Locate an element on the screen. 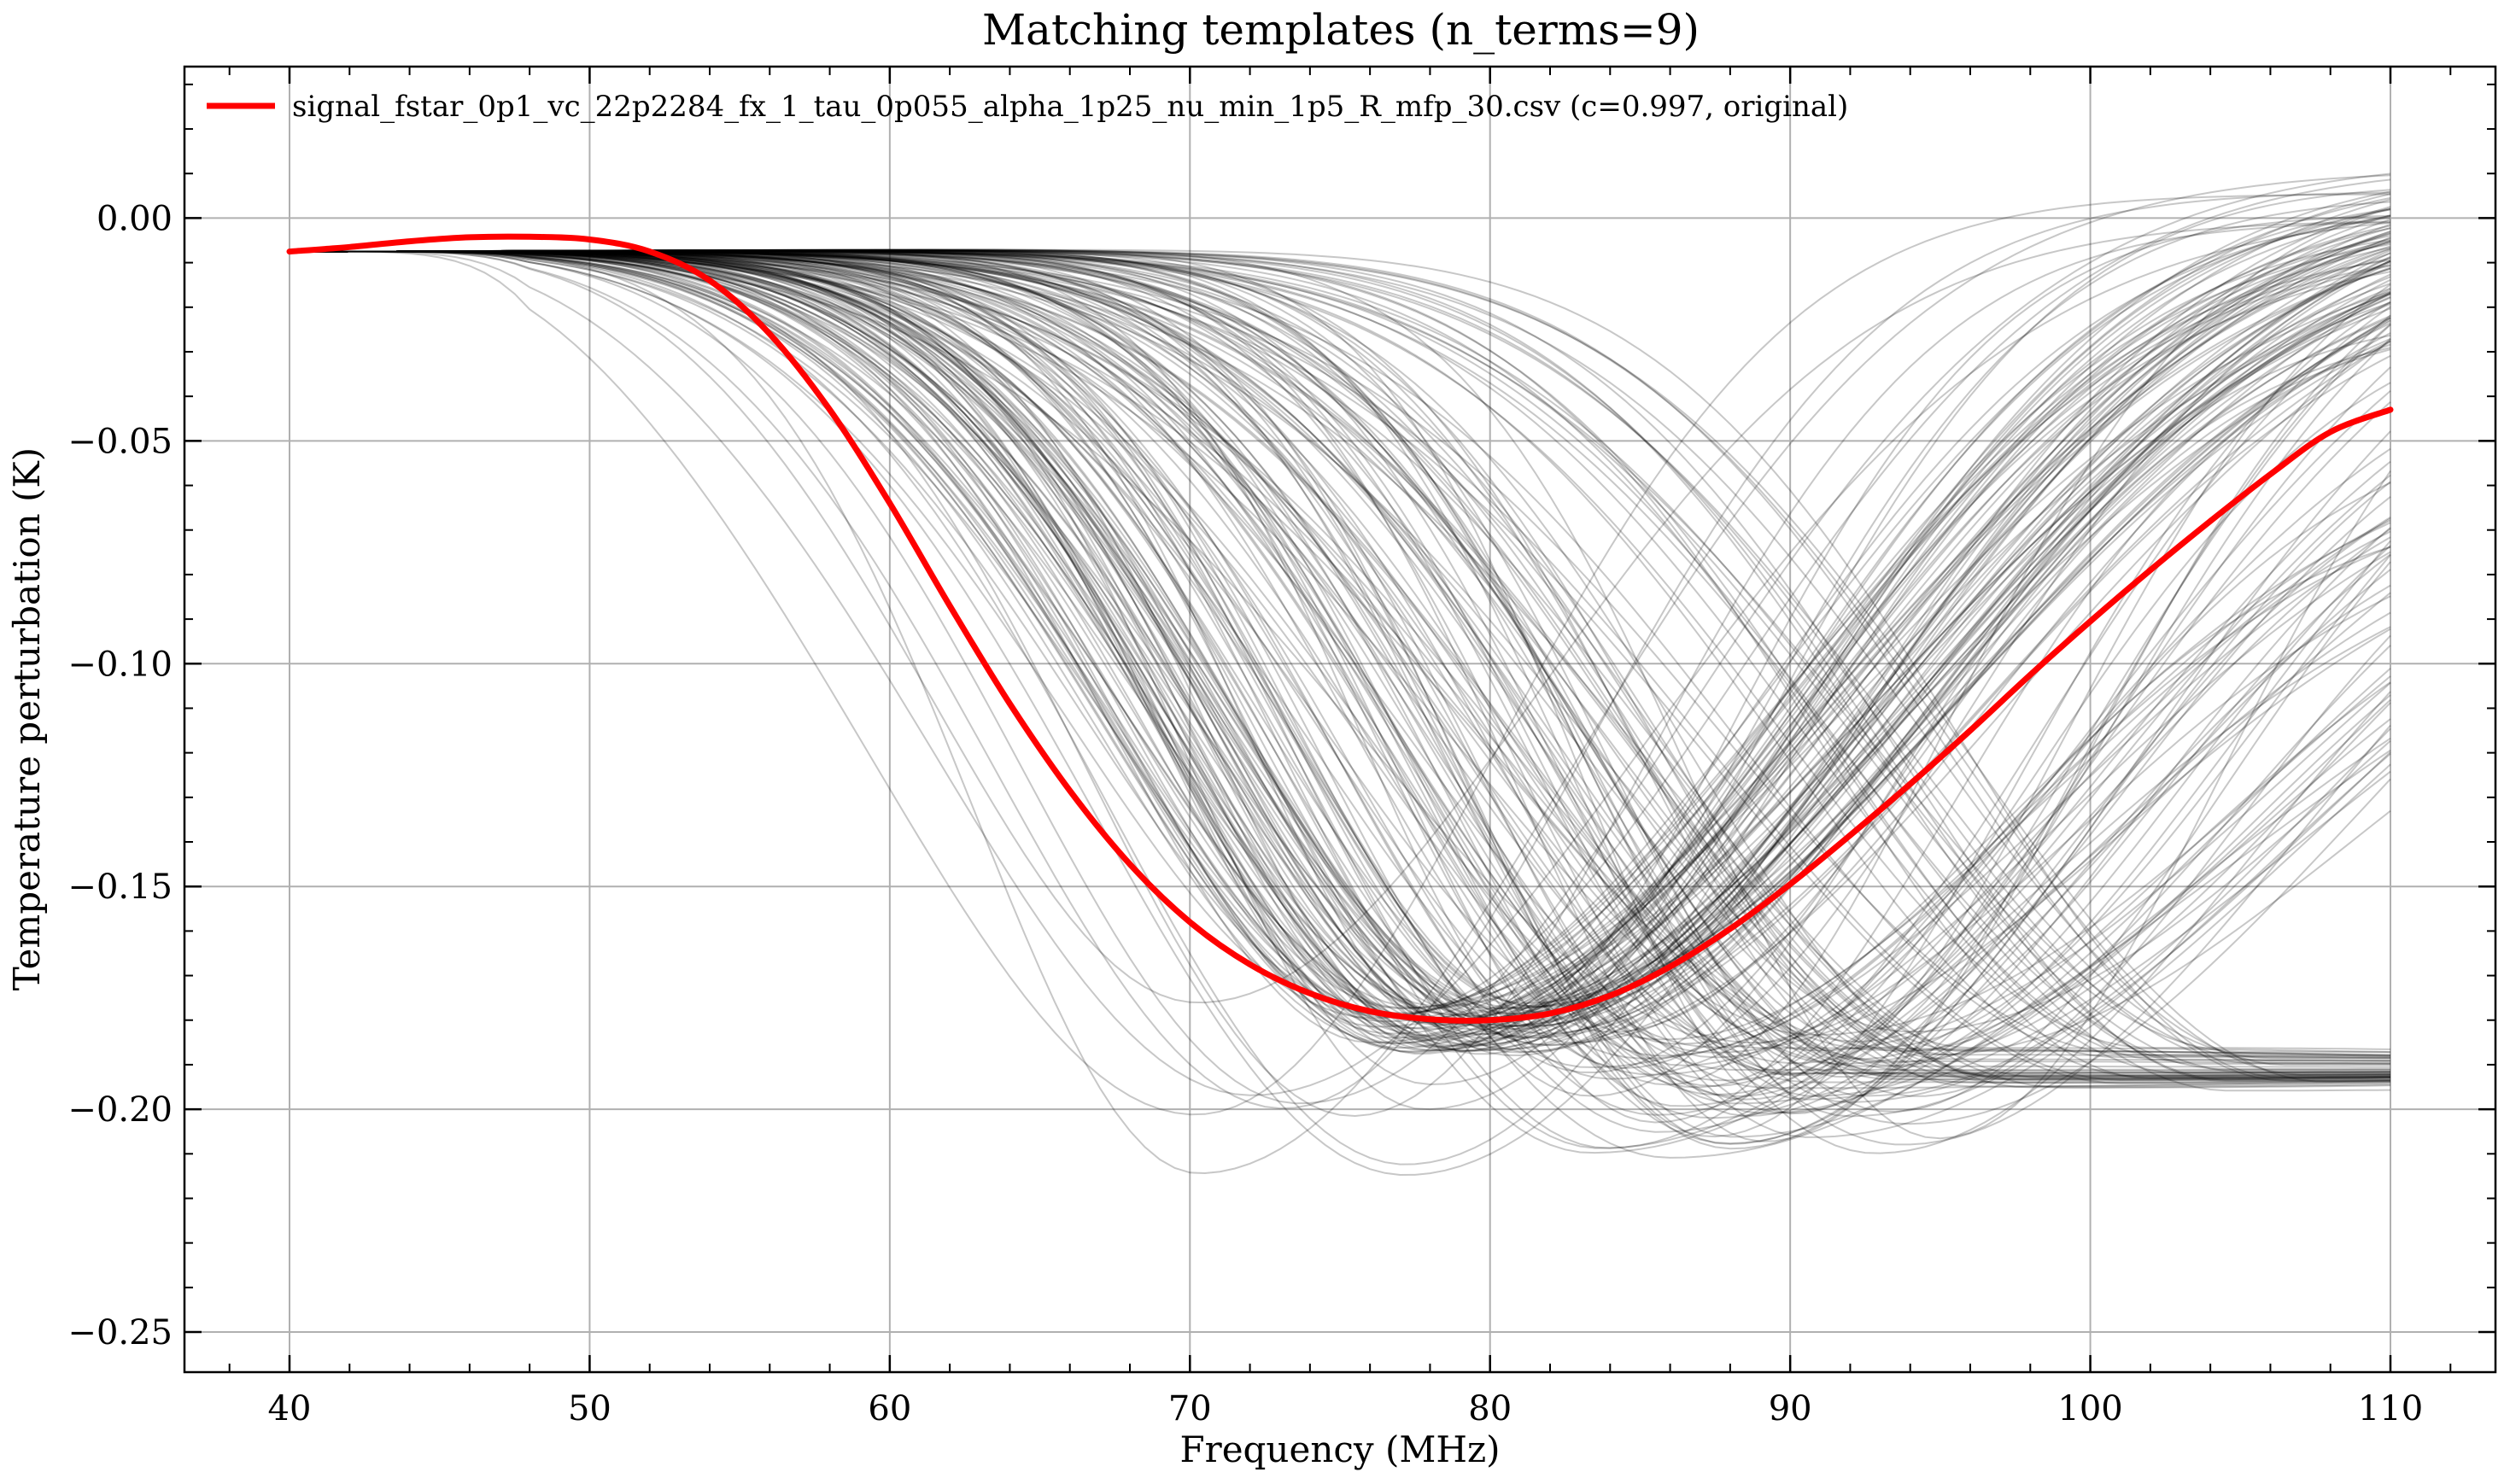 The width and height of the screenshot is (2510, 1484). y-tick-label: −0.05 is located at coordinates (120, 442).